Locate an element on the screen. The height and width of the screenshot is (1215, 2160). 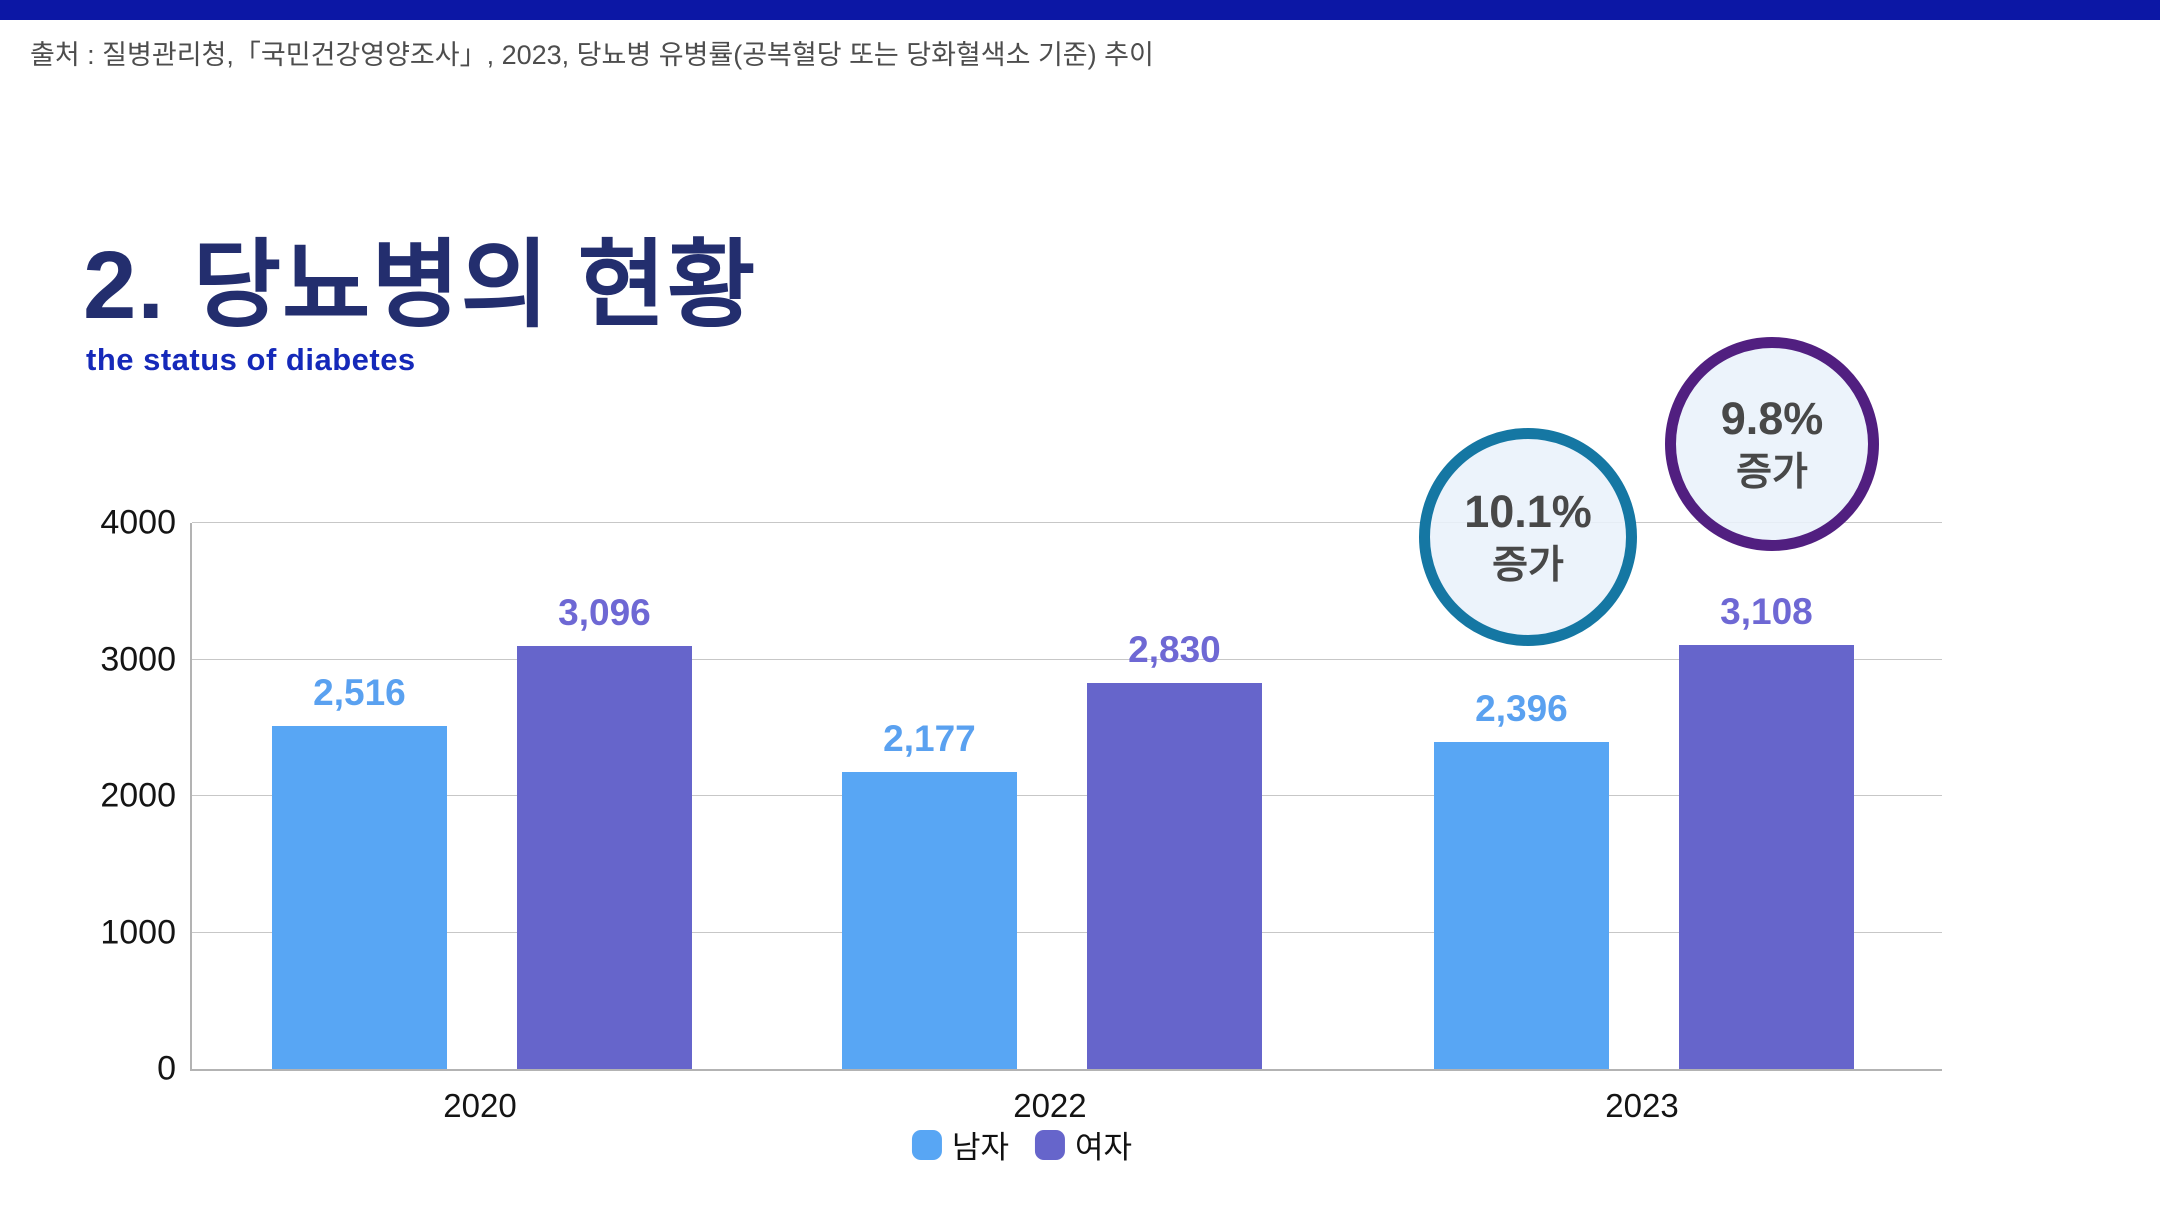
legend-label-여자: 여자 is located at coordinates (1104, 1147).